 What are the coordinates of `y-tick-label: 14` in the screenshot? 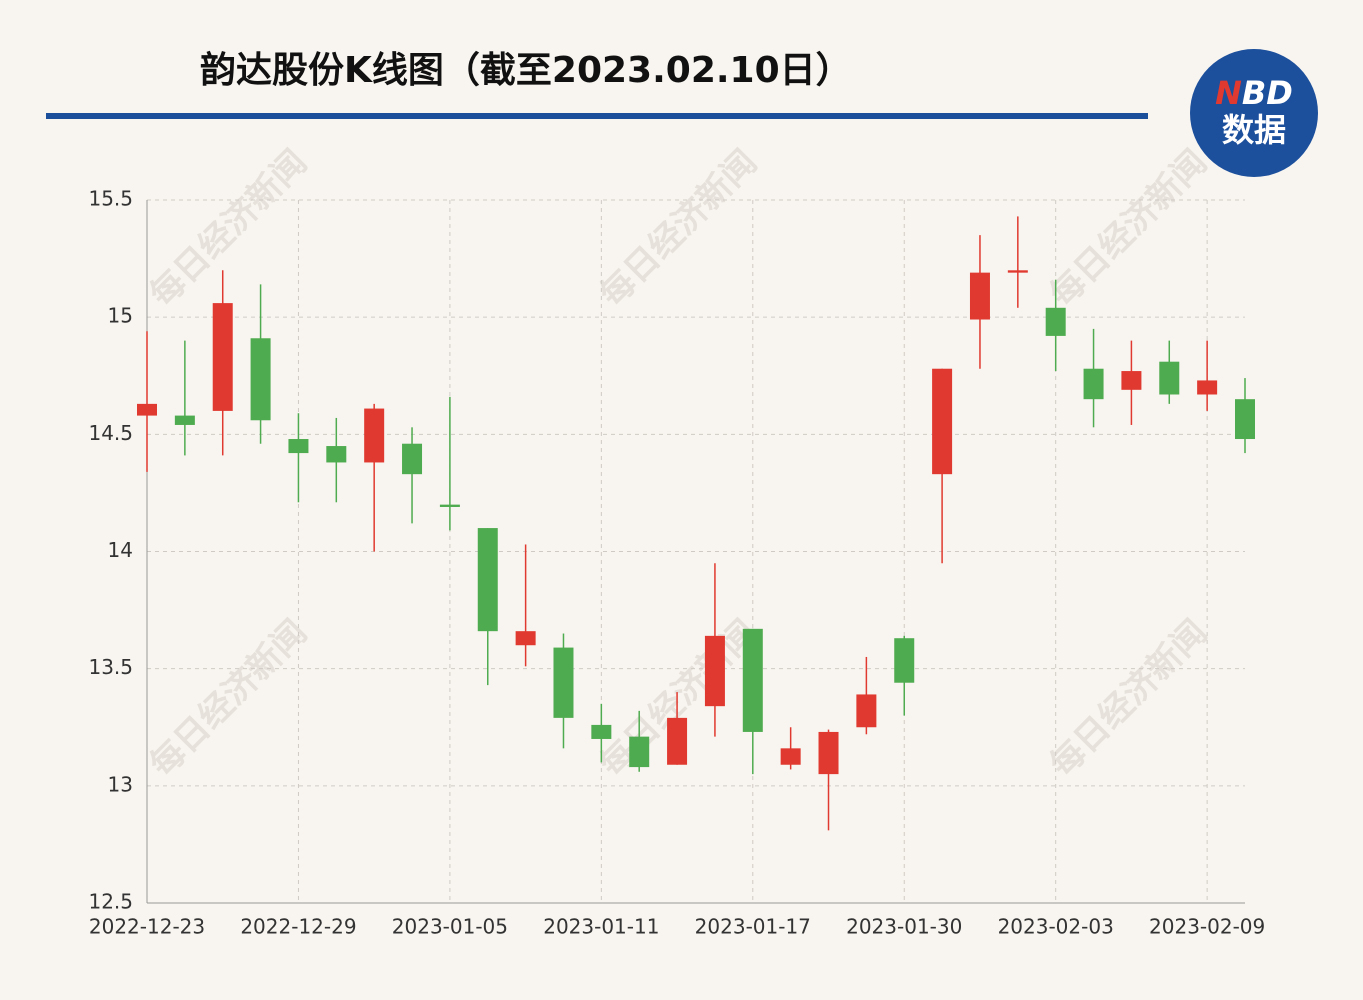 It's located at (120, 550).